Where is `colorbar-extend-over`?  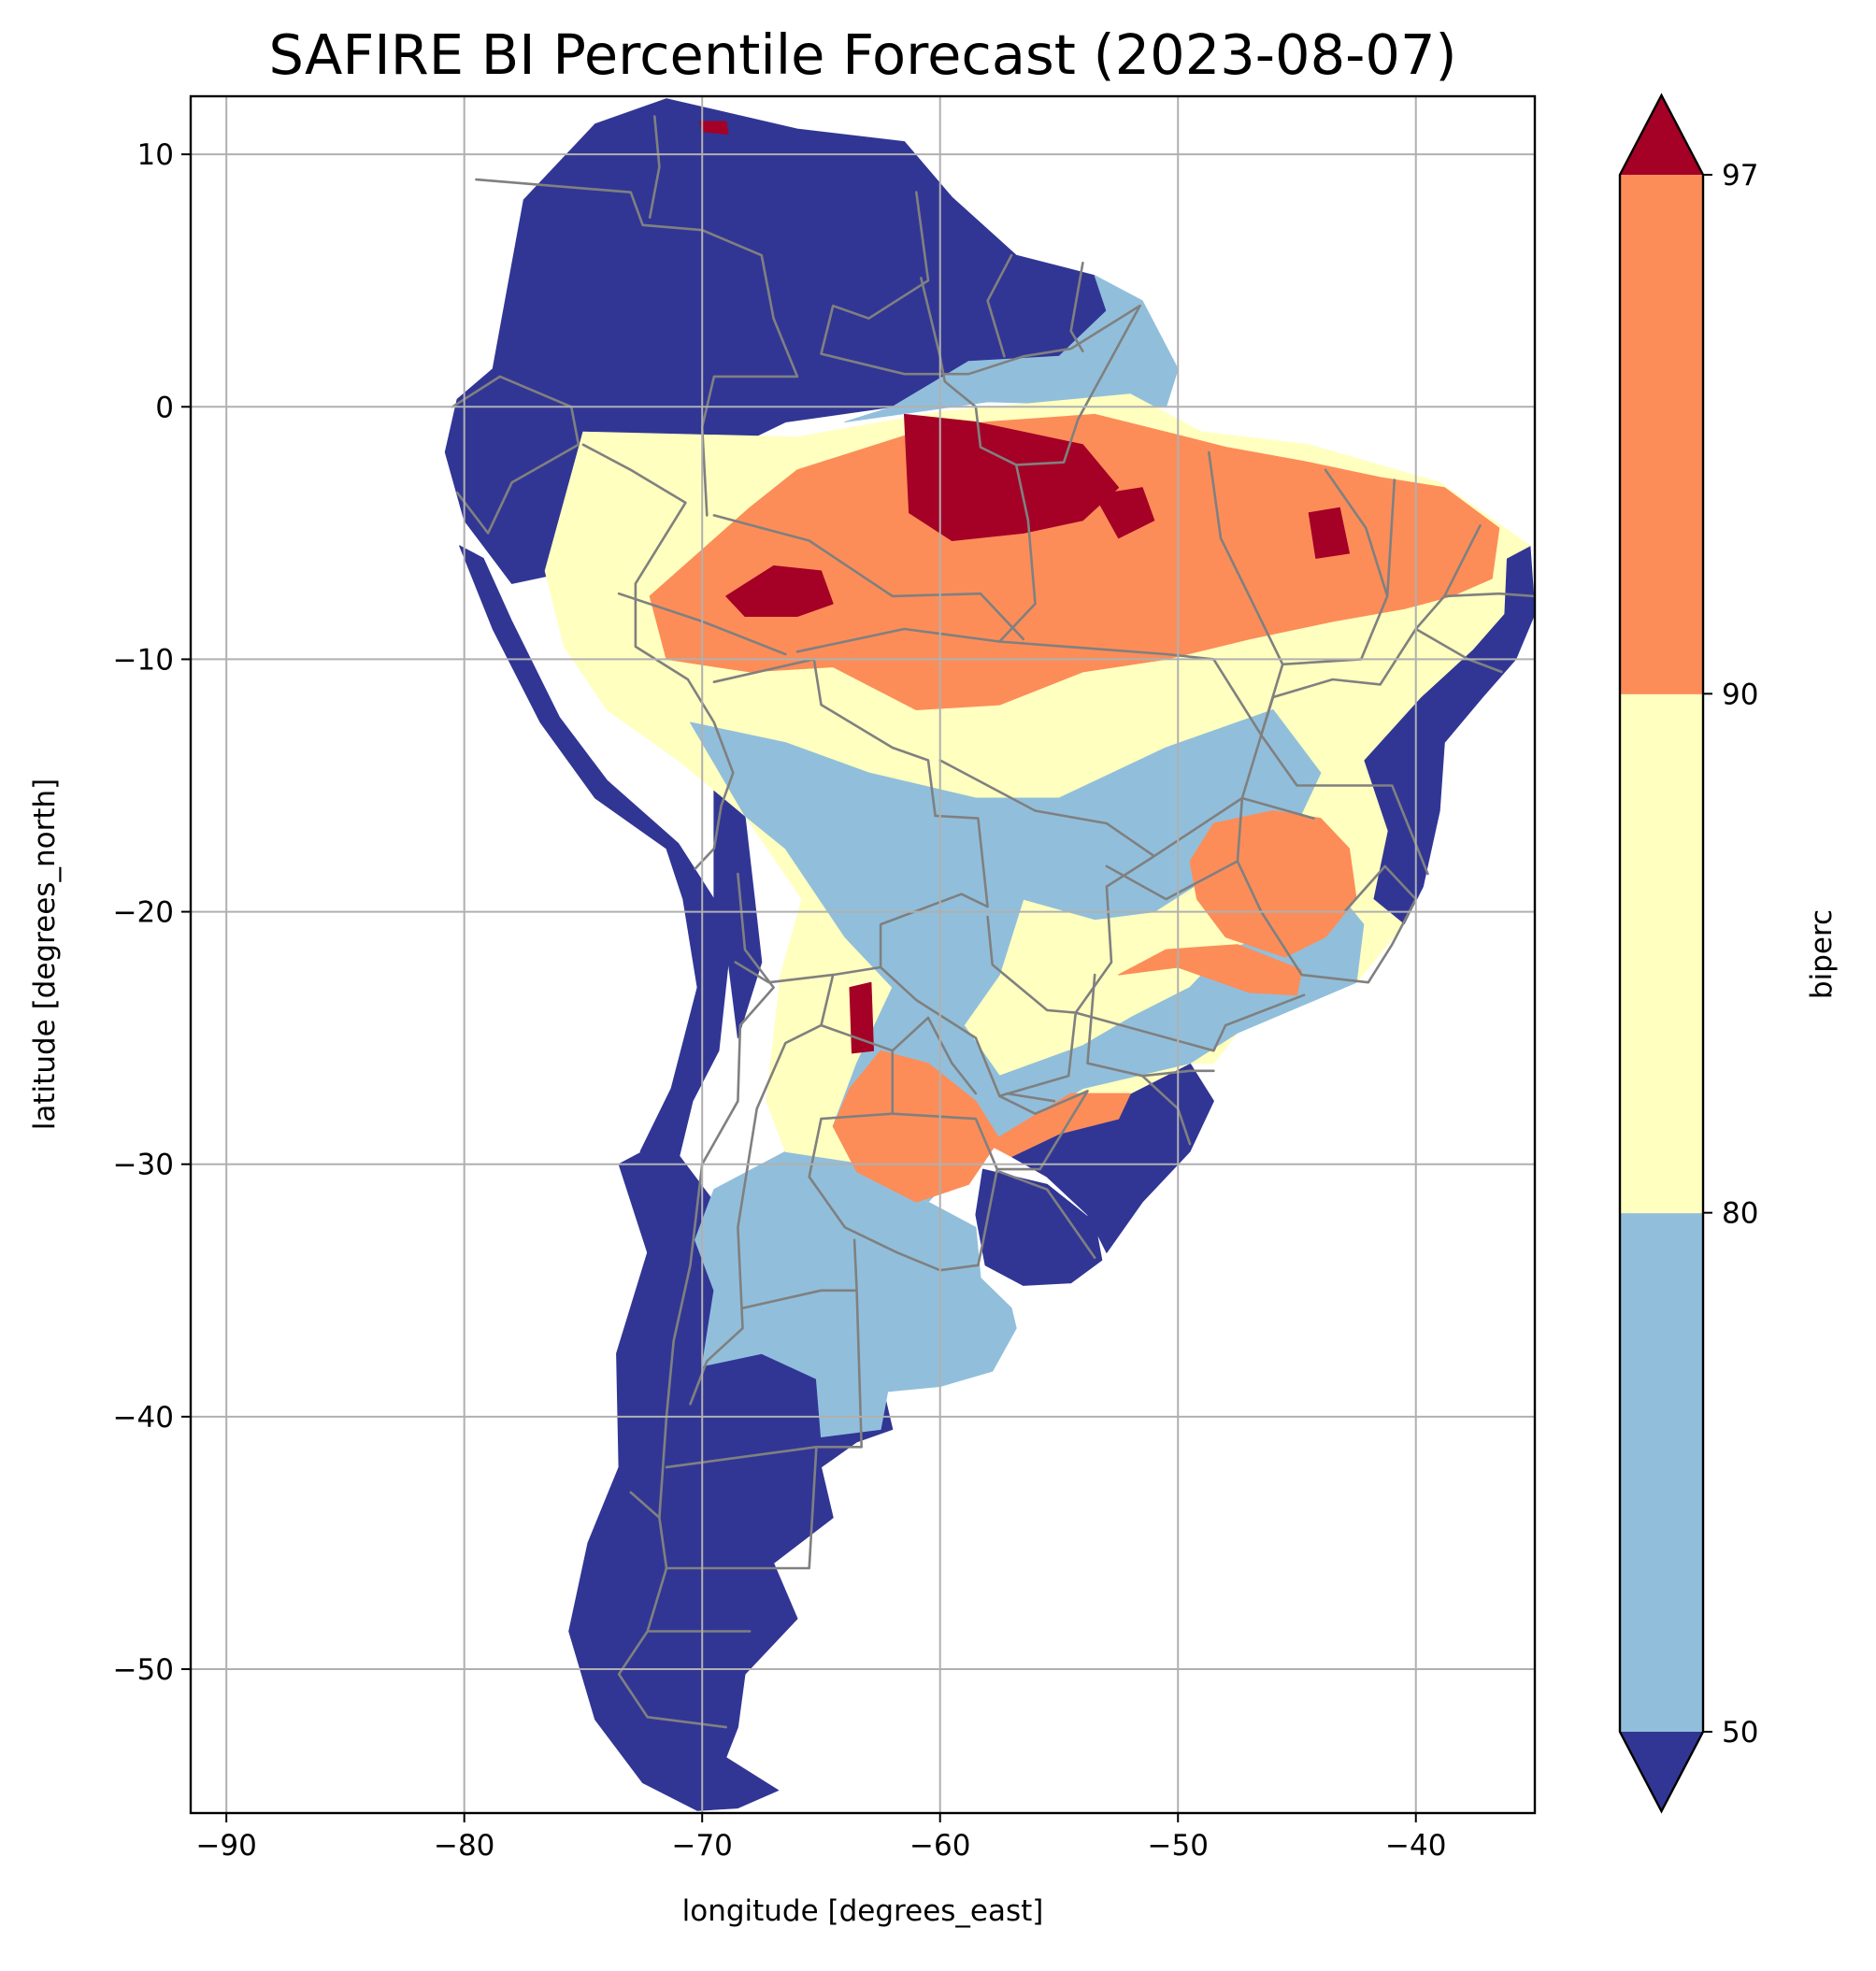 colorbar-extend-over is located at coordinates (1662, 135).